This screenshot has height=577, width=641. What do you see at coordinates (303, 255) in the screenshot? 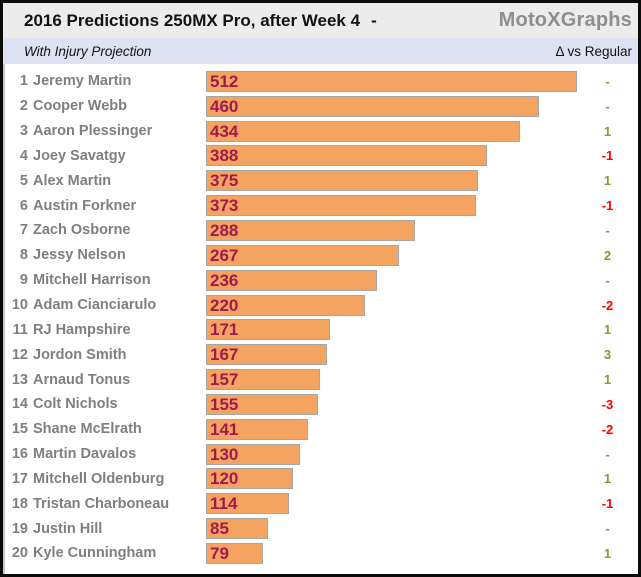
I see `points-bar: 267` at bounding box center [303, 255].